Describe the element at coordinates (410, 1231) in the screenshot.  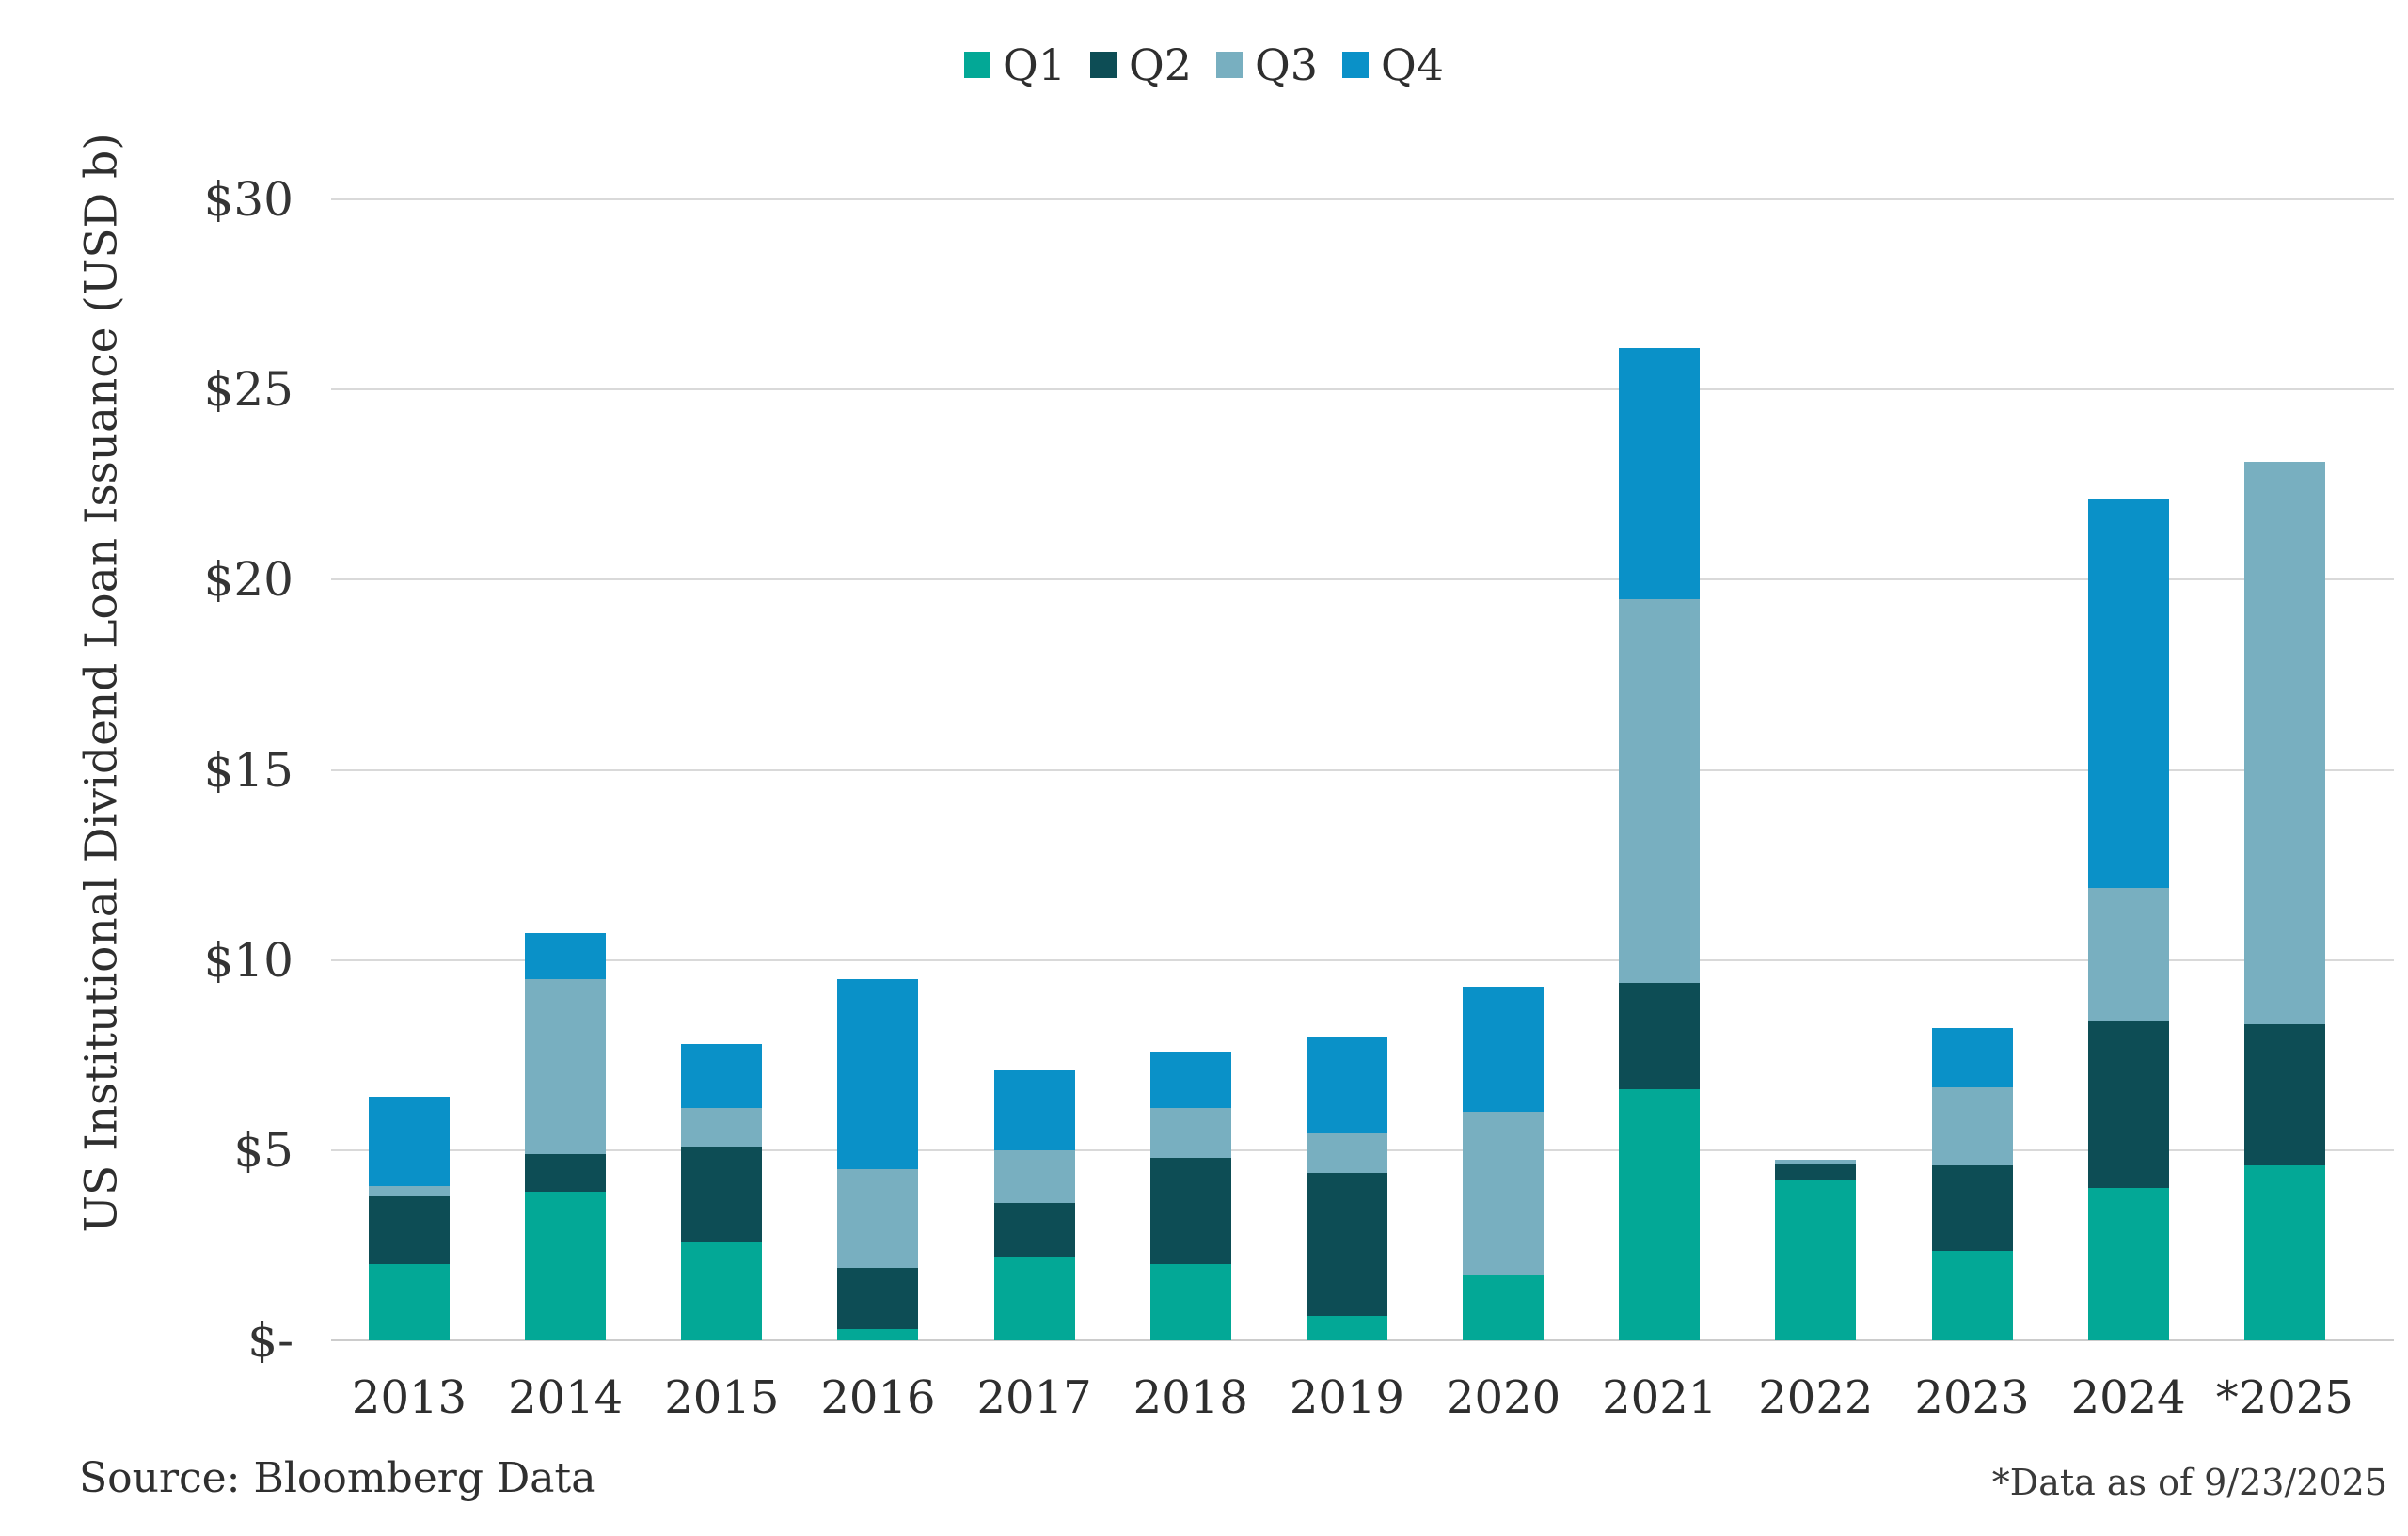
I see `bar-segment-q2-2013` at that location.